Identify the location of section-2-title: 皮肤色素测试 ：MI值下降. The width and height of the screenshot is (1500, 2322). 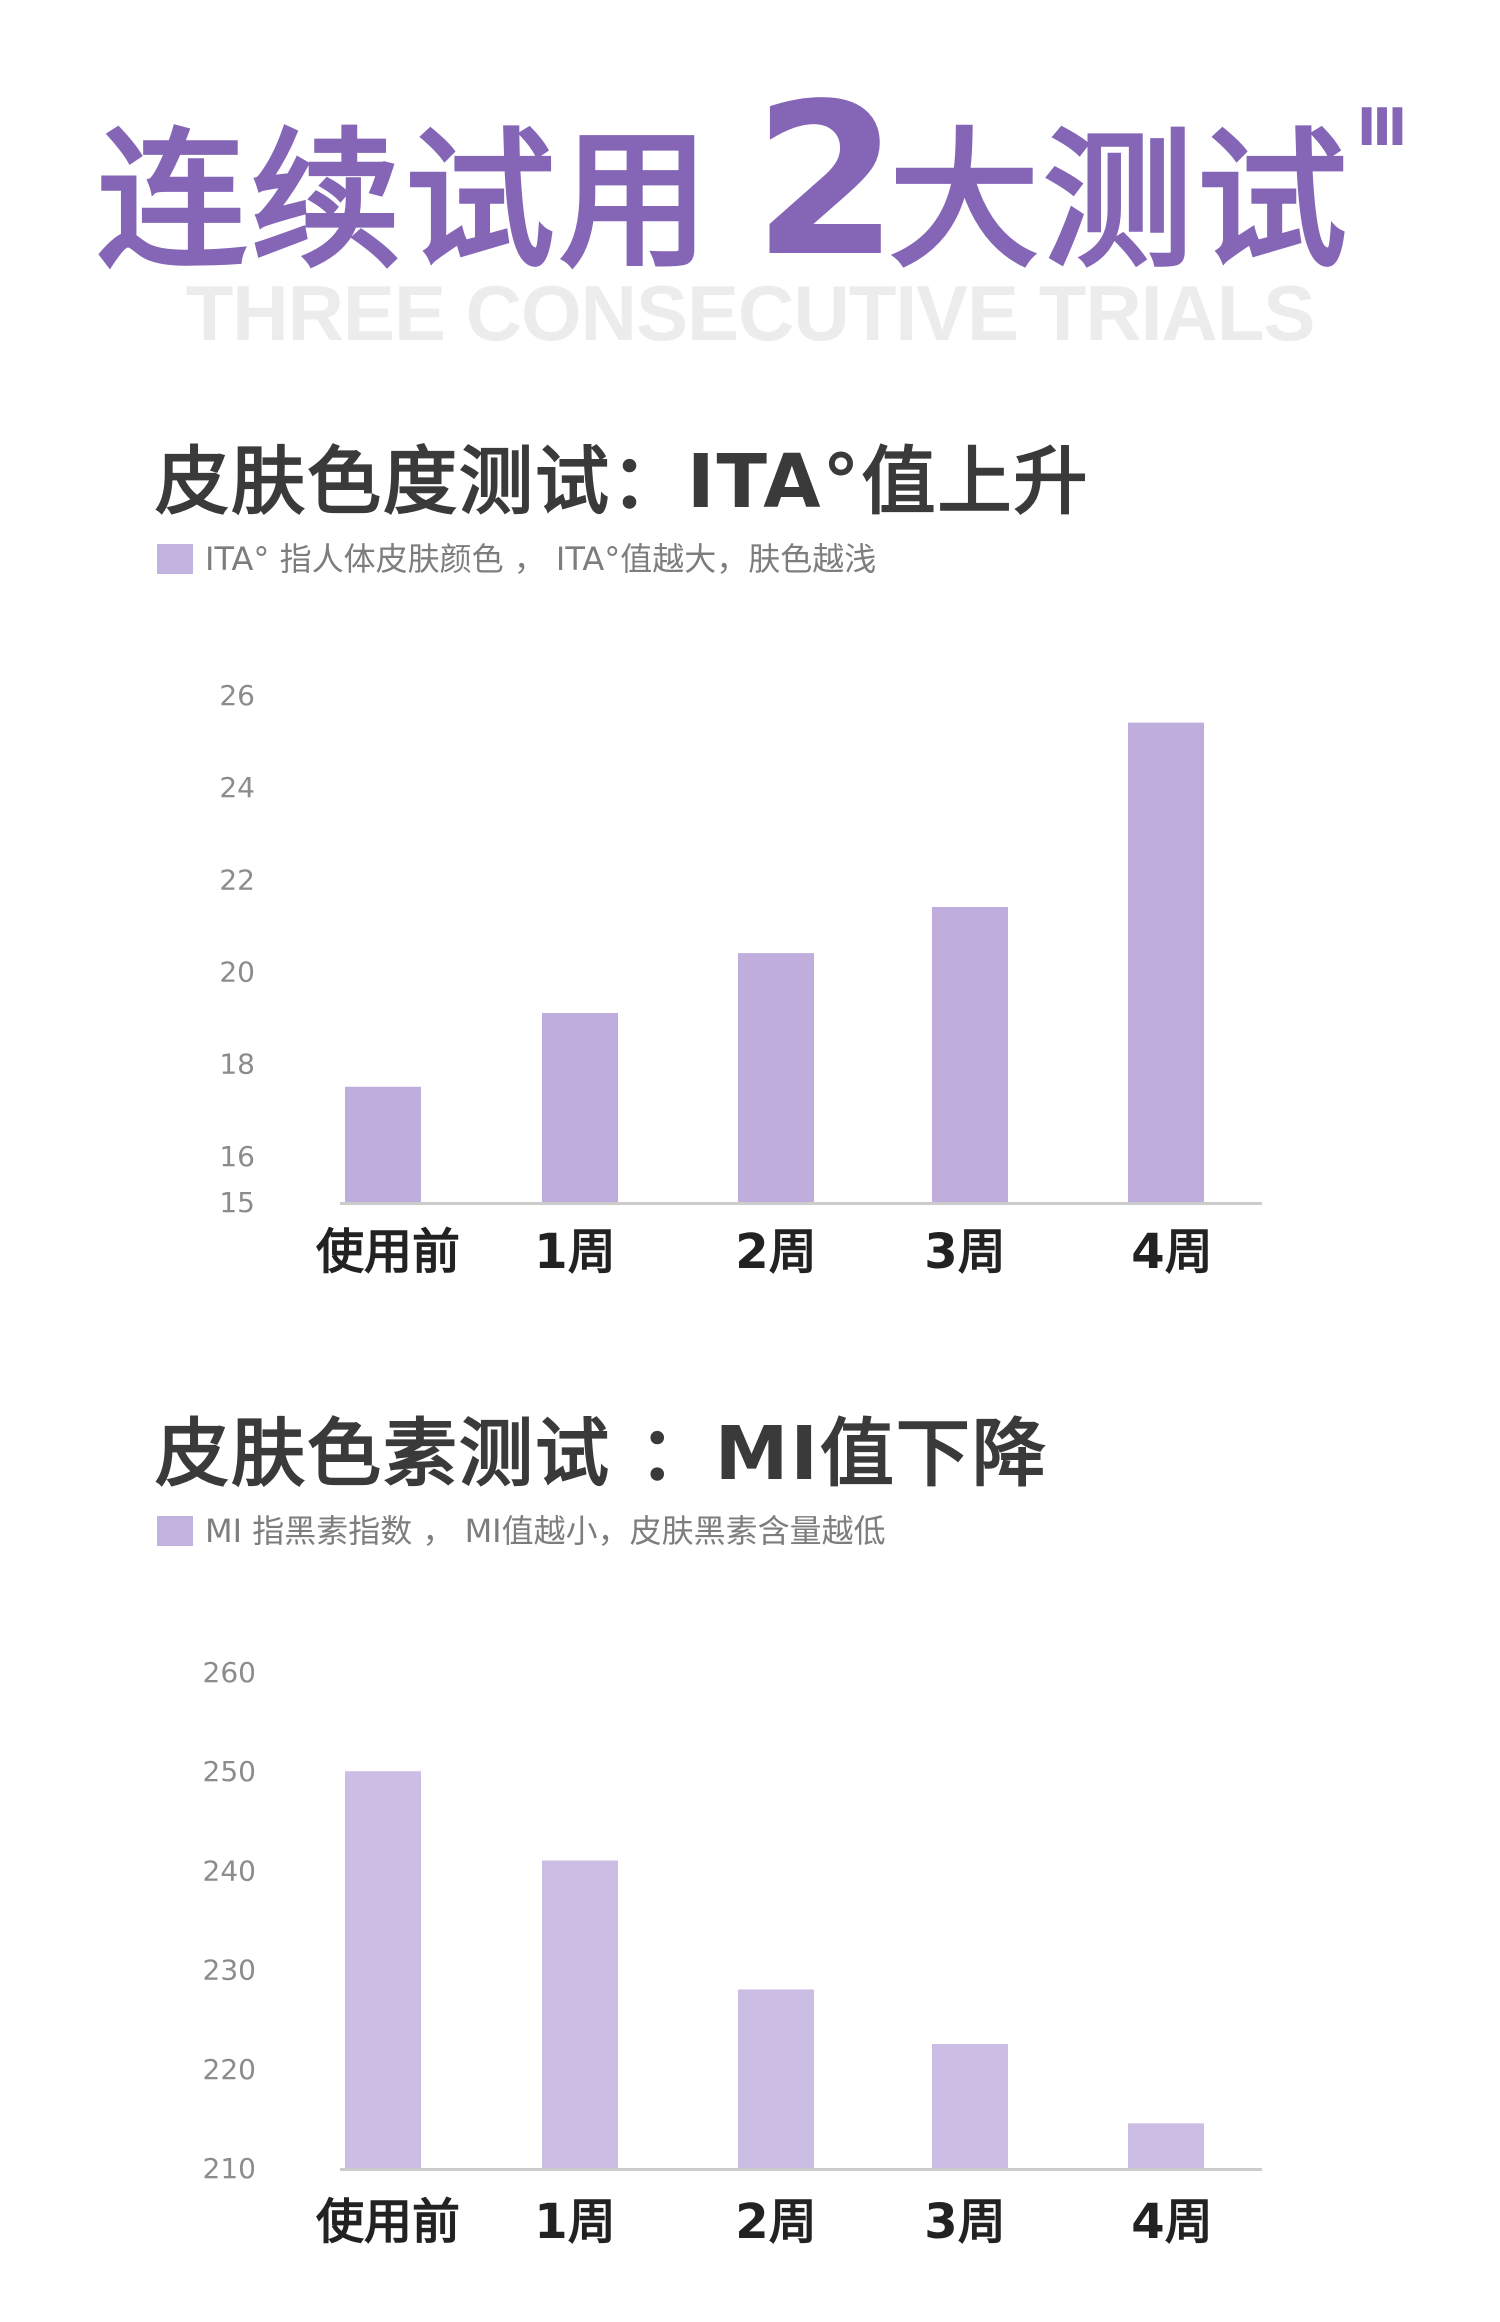
(601, 1454).